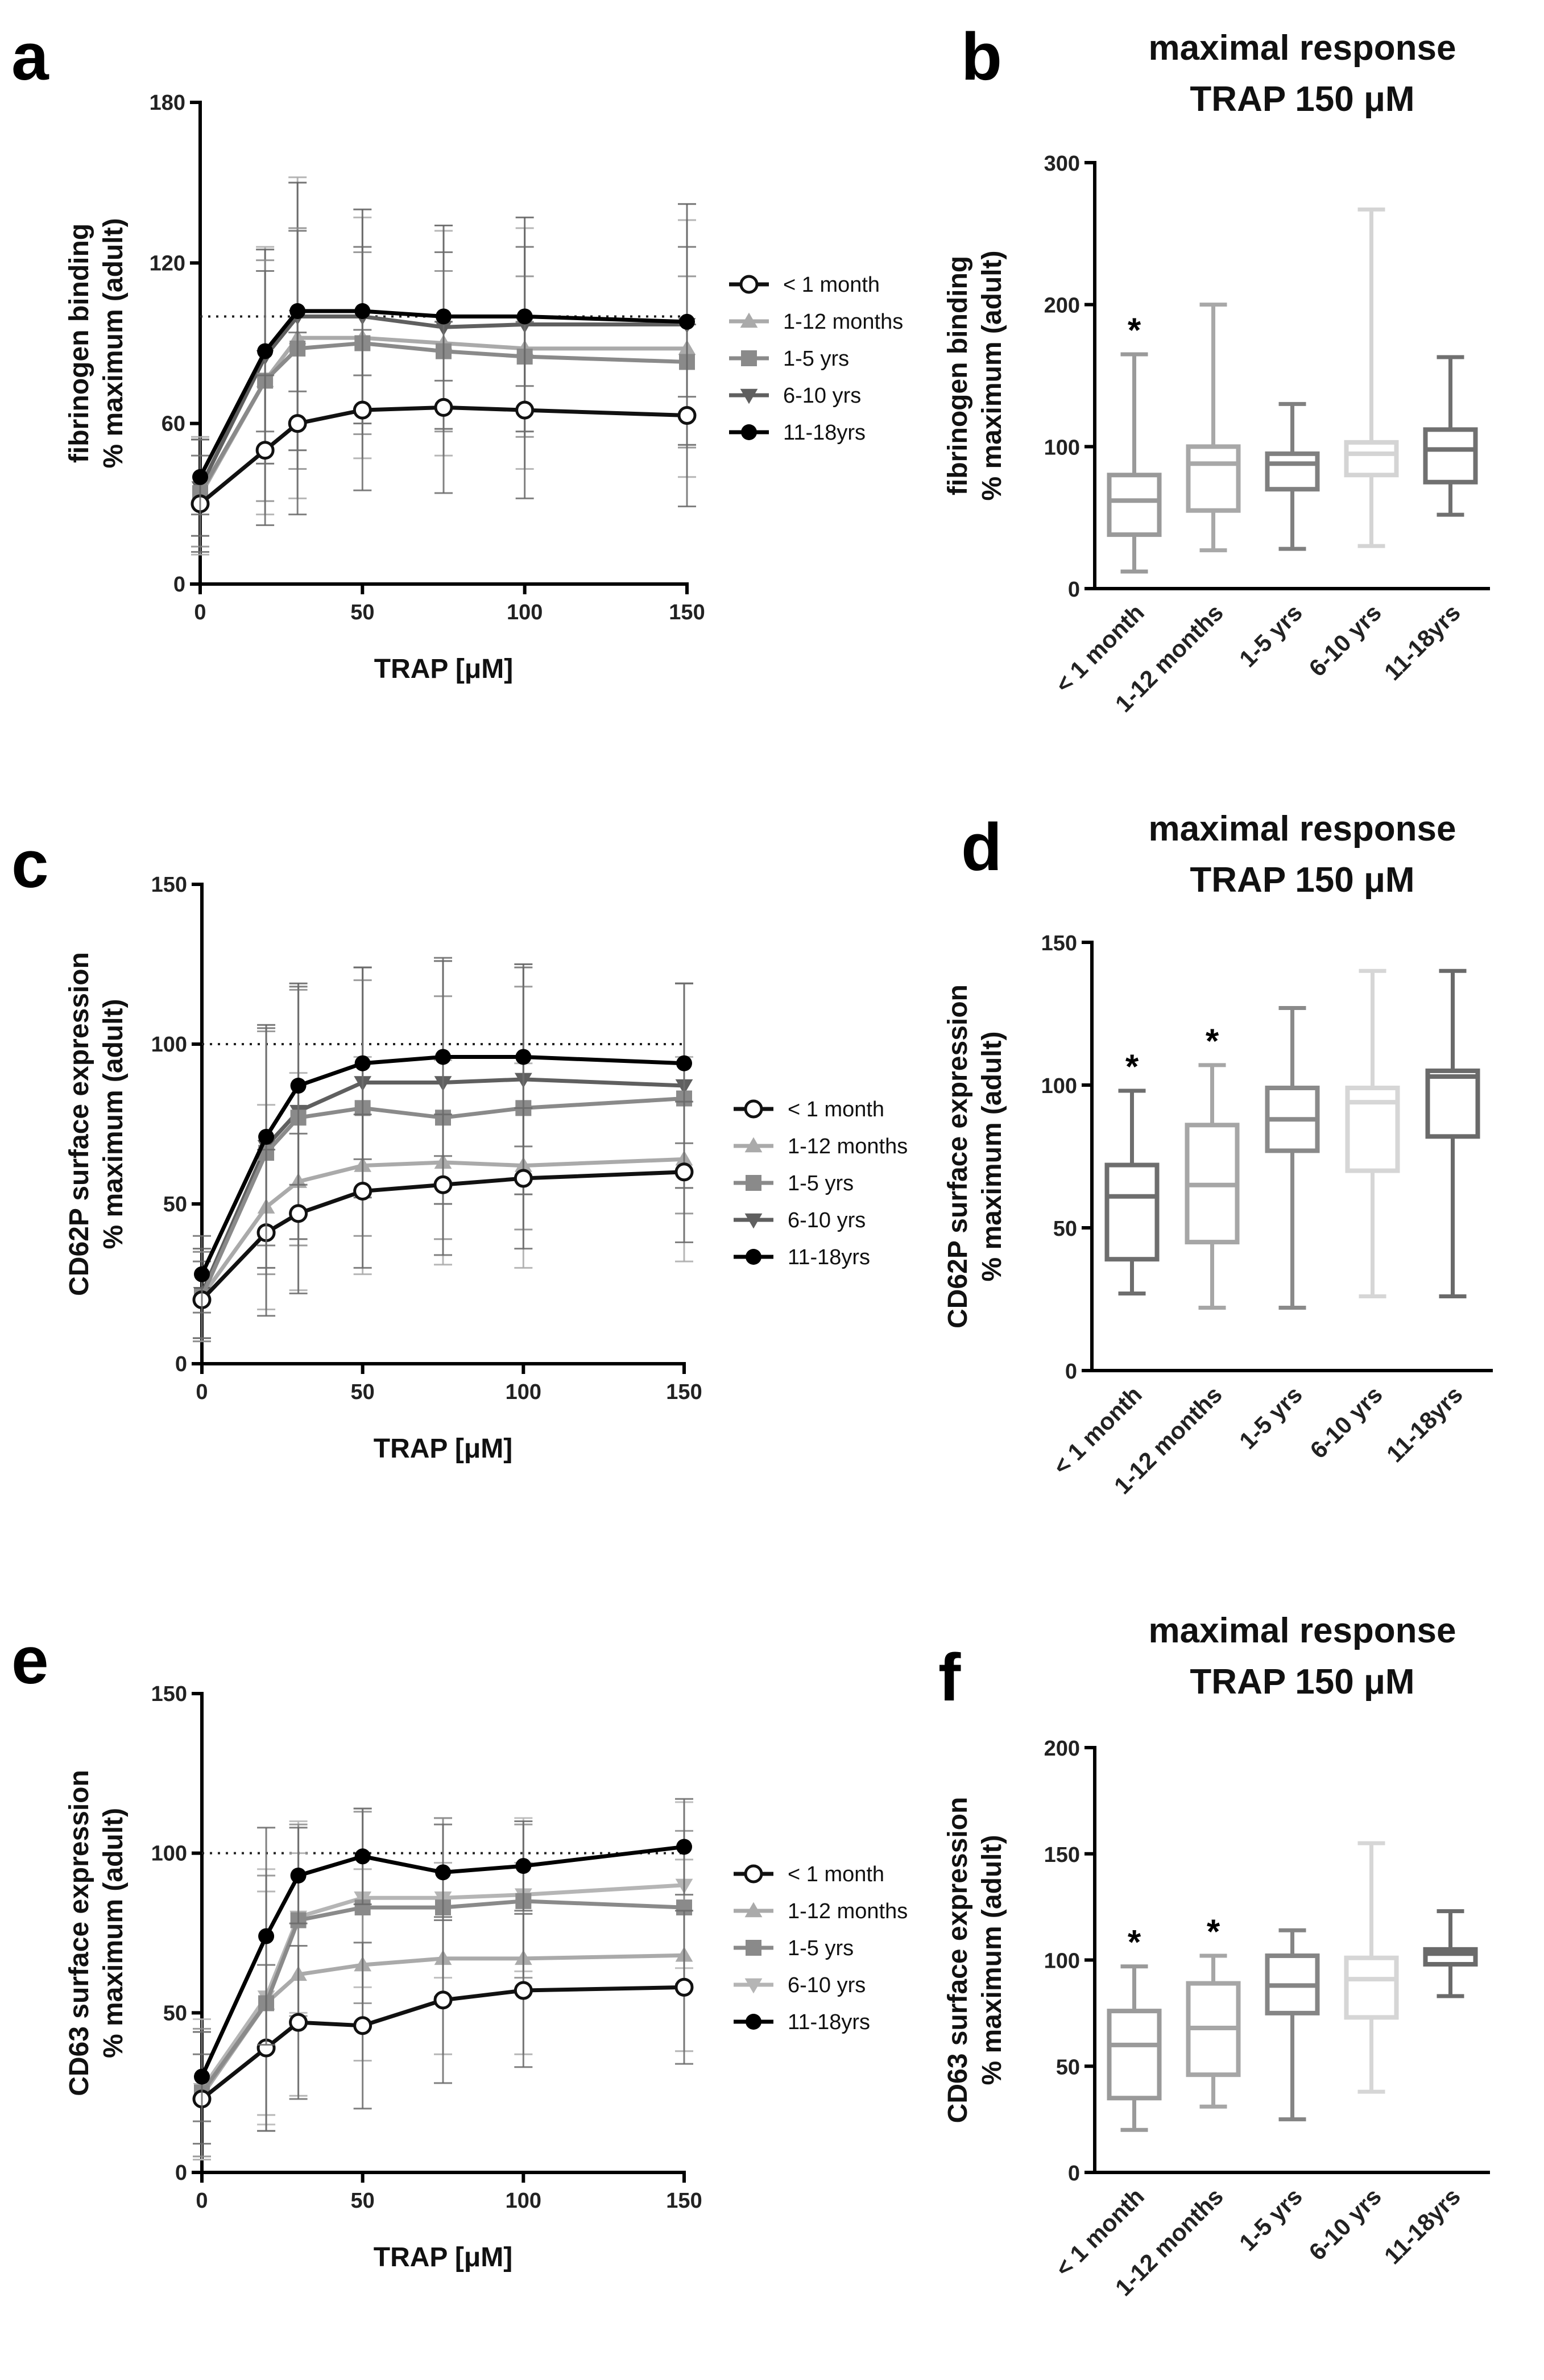 This screenshot has height=2380, width=1544. What do you see at coordinates (848, 1911) in the screenshot?
I see `legend-label: 1-12 months` at bounding box center [848, 1911].